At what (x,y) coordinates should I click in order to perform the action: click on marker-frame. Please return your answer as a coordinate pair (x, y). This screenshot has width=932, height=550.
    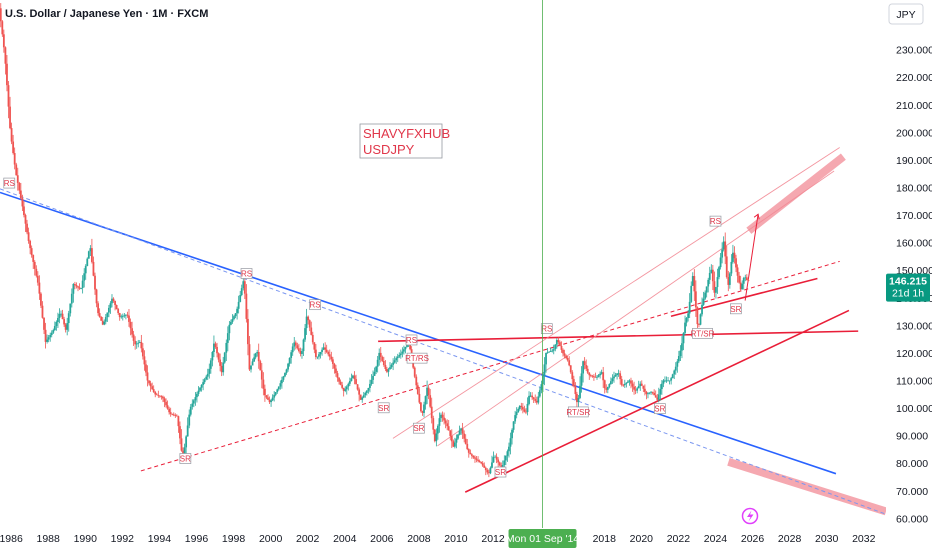
    Looking at the image, I should click on (185, 458).